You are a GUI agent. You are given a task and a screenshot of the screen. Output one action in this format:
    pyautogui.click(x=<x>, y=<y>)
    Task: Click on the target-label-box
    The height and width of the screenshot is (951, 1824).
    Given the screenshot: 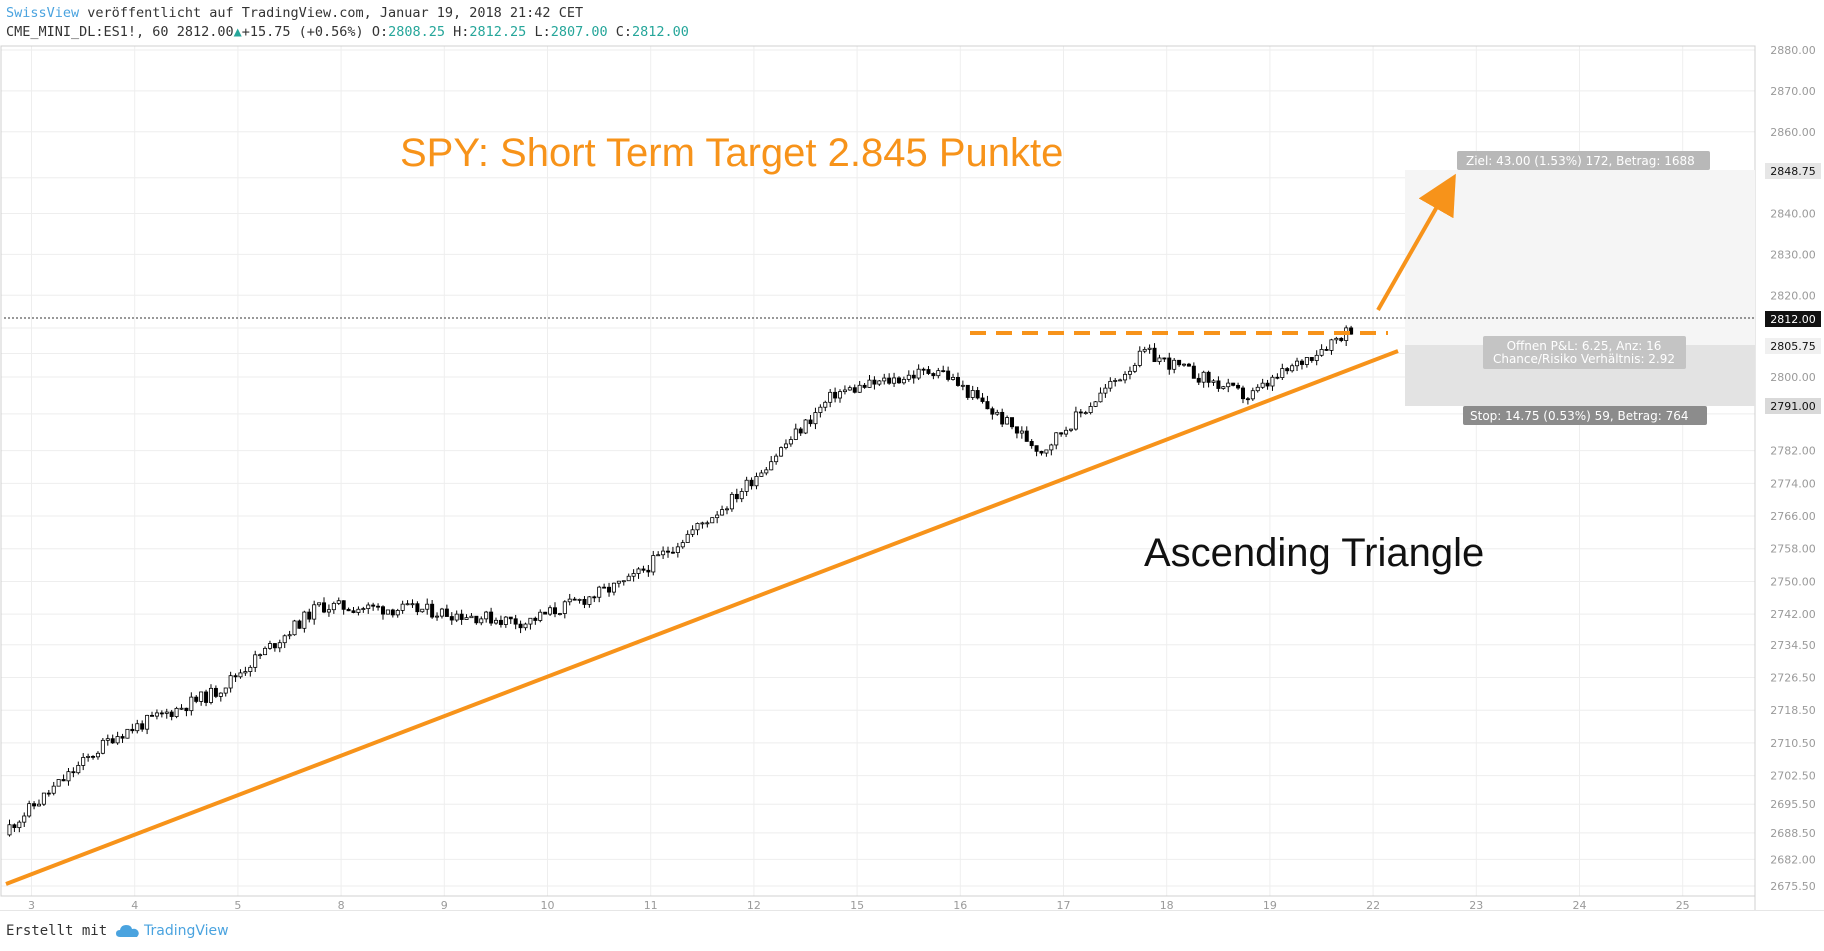 What is the action you would take?
    pyautogui.click(x=1583, y=160)
    